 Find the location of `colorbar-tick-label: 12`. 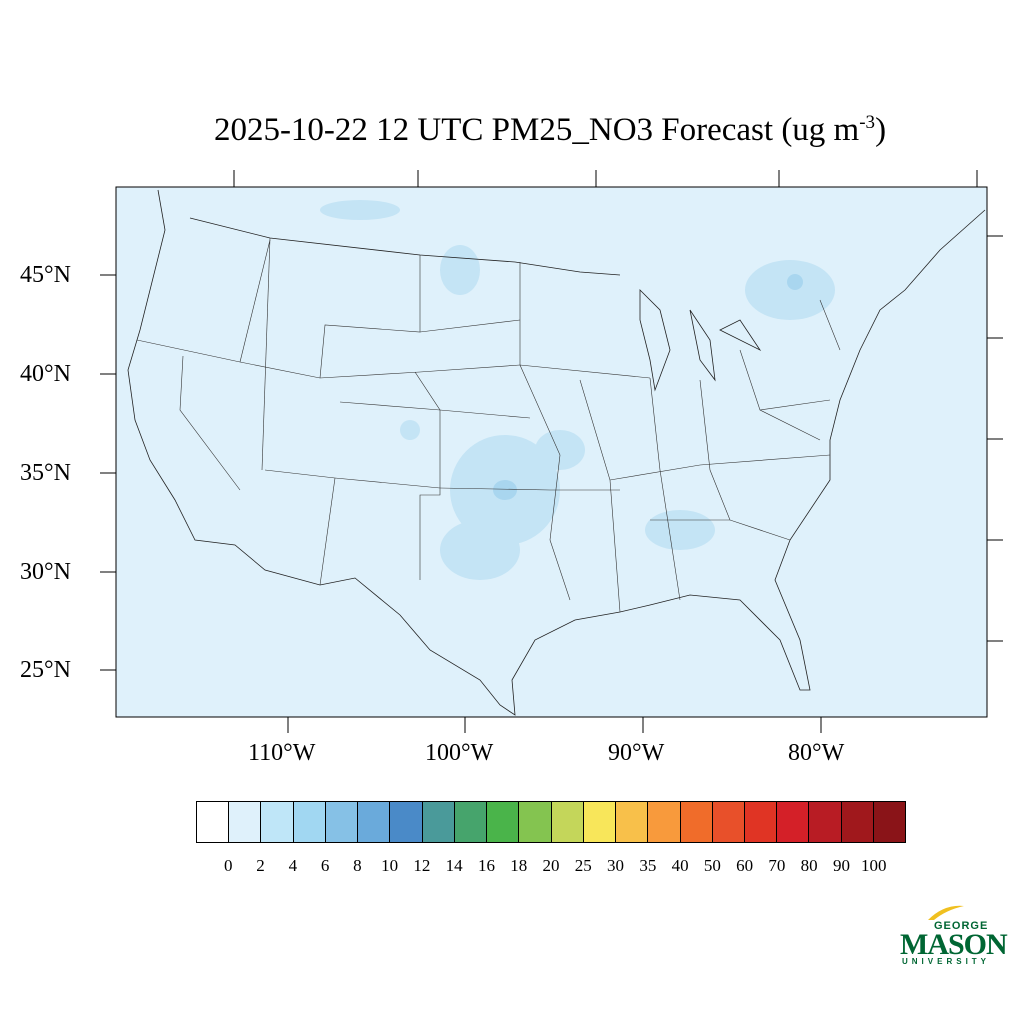

colorbar-tick-label: 12 is located at coordinates (422, 865).